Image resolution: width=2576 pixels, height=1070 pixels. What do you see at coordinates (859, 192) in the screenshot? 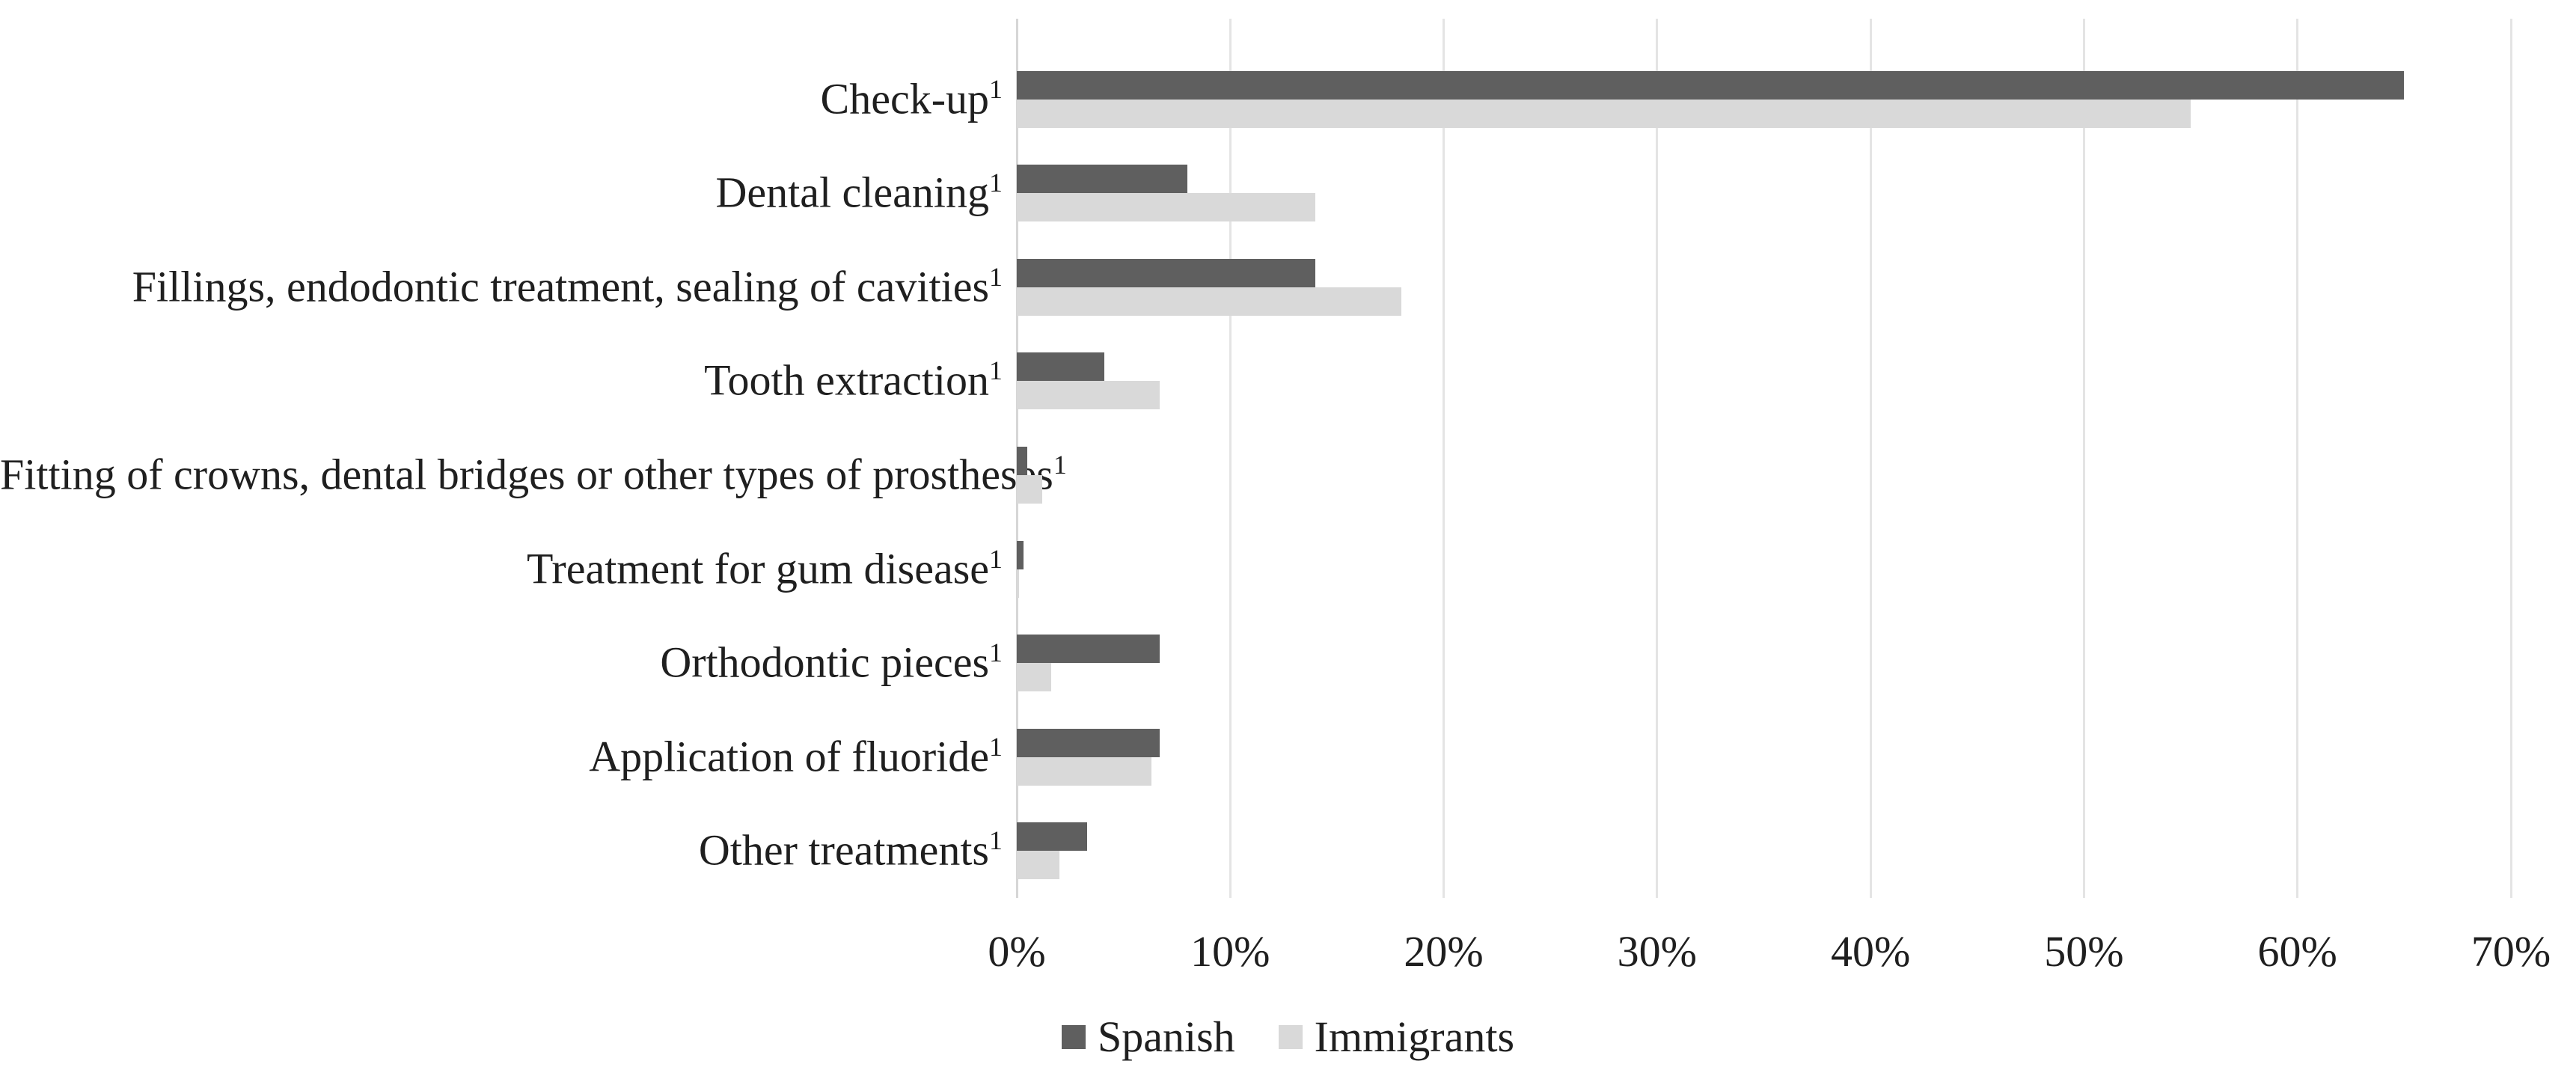
I see `category-label: Dental cleaning1` at bounding box center [859, 192].